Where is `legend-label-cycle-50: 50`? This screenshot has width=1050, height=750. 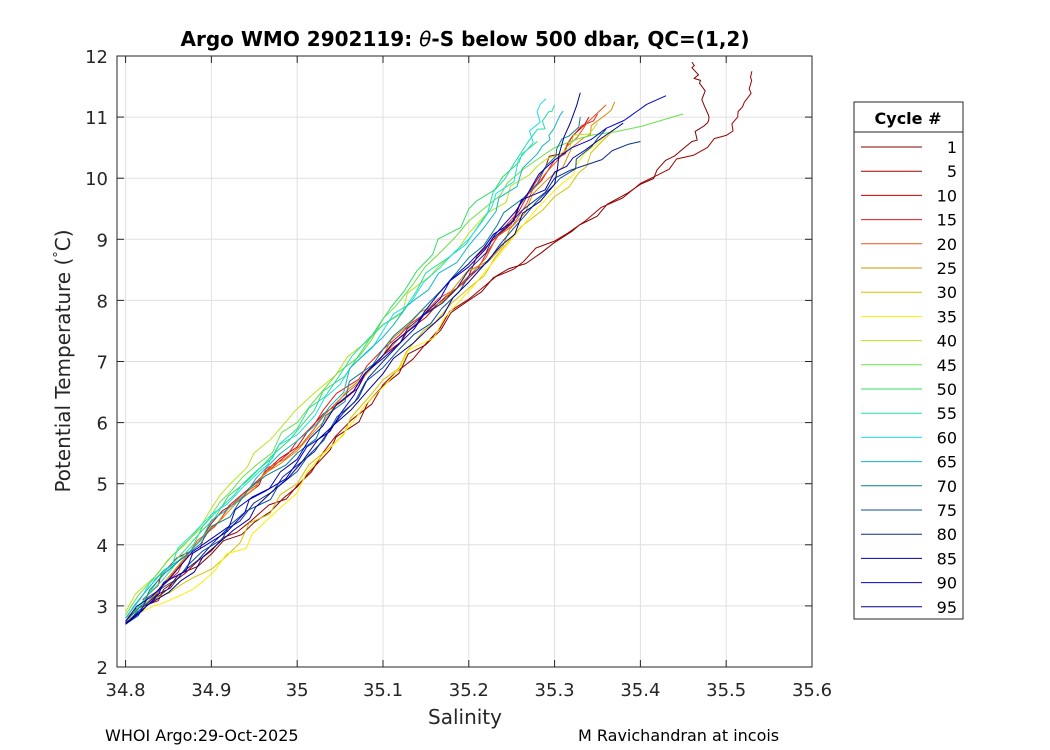
legend-label-cycle-50: 50 is located at coordinates (947, 389).